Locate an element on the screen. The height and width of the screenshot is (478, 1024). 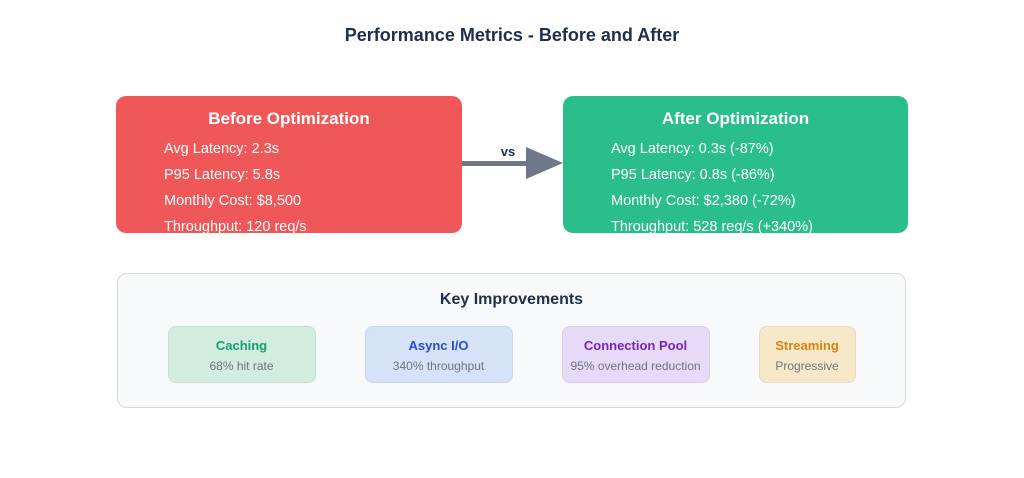
after-metric-avg-latency: Avg Latency: 0.3s (-87%) is located at coordinates (692, 149).